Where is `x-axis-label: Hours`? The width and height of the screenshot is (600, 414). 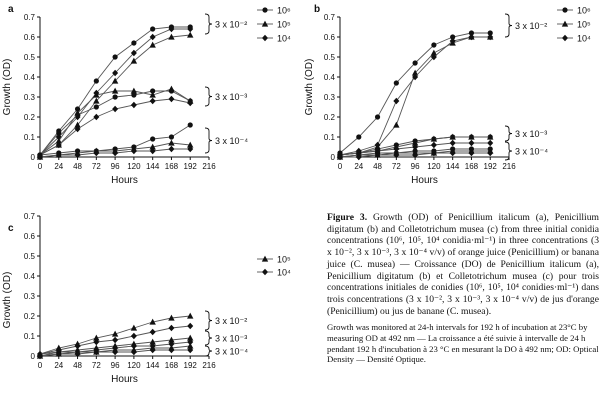 x-axis-label: Hours is located at coordinates (124, 379).